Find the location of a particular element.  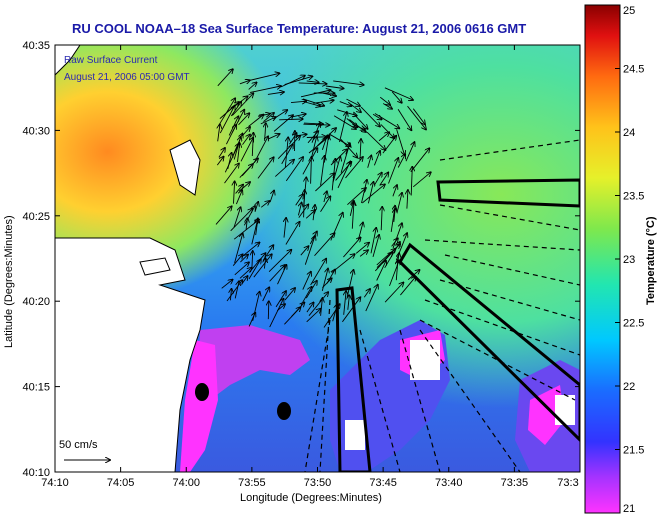

x-tick-label: 73:55 is located at coordinates (252, 483).